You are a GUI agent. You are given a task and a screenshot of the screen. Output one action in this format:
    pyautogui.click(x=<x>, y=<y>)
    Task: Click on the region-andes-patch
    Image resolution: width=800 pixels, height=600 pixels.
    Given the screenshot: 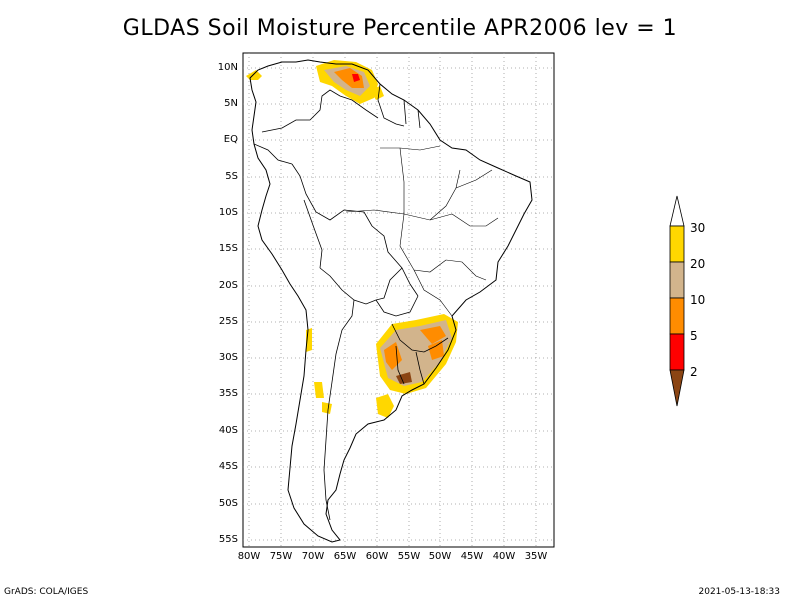 What is the action you would take?
    pyautogui.click(x=327, y=408)
    